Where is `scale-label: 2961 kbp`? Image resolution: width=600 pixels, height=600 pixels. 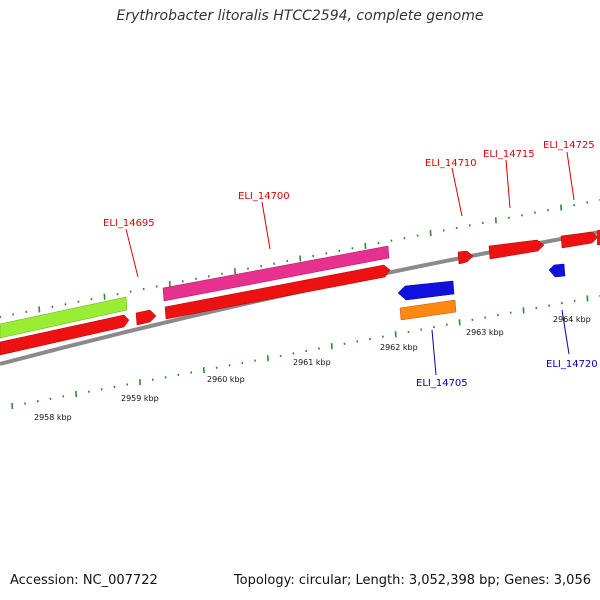 scale-label: 2961 kbp is located at coordinates (312, 362).